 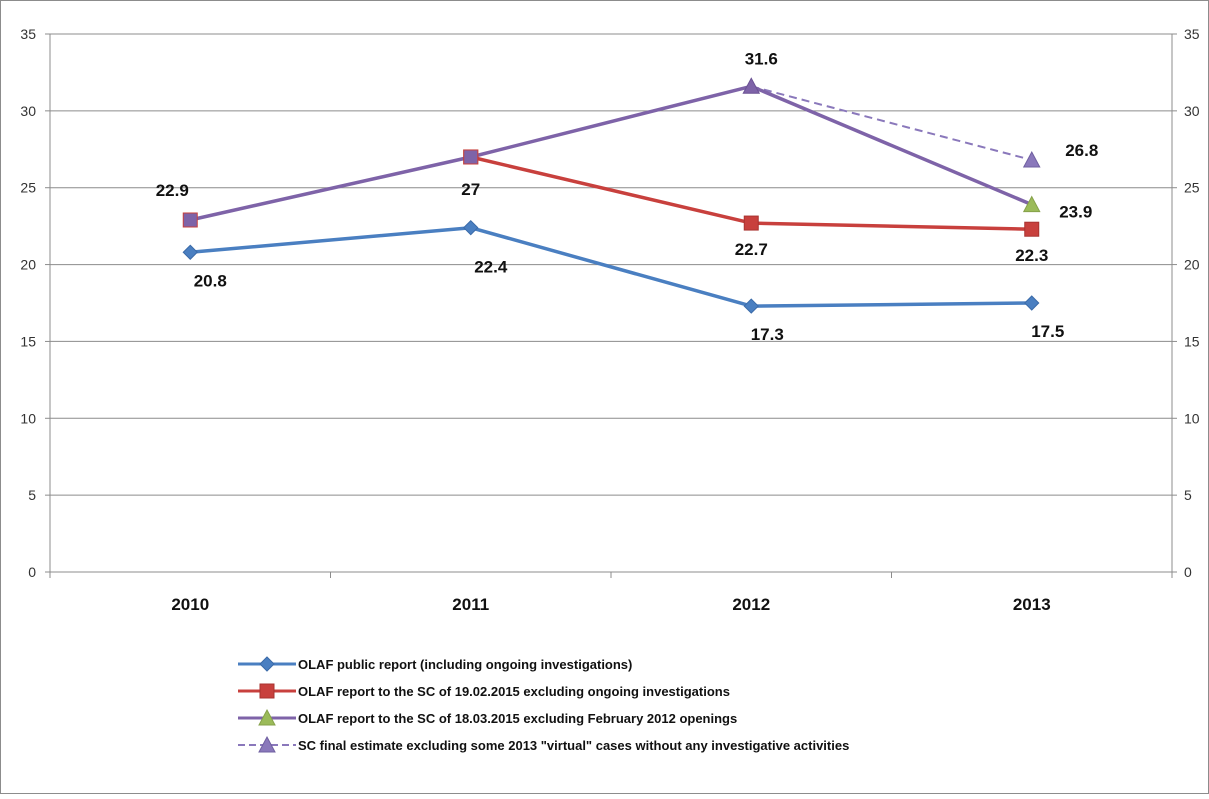 I want to click on data-label: 23.9, so click(x=1075, y=212).